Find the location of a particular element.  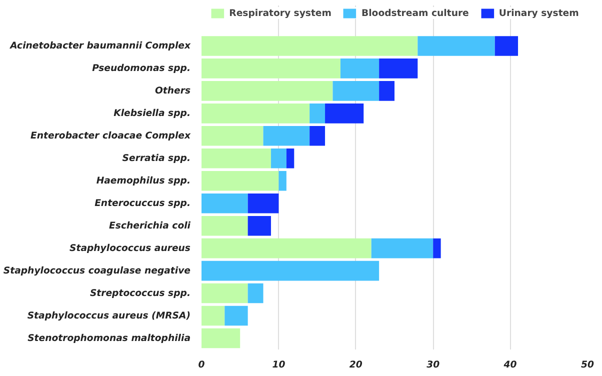

legend-label: Bloodstream culture is located at coordinates (415, 13).